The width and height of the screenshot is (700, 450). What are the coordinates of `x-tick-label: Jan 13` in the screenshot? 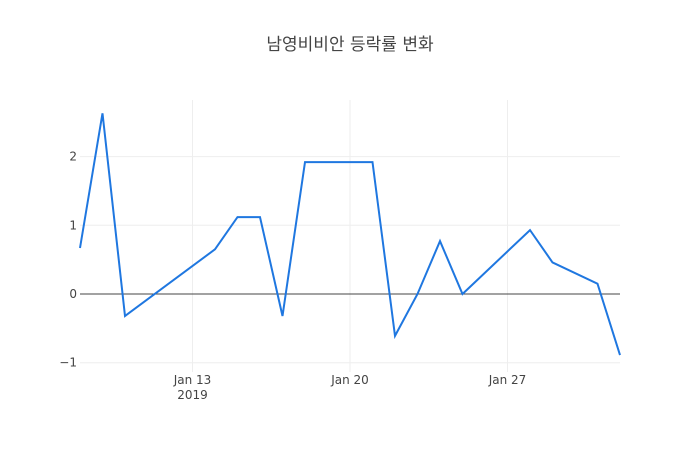 It's located at (192, 380).